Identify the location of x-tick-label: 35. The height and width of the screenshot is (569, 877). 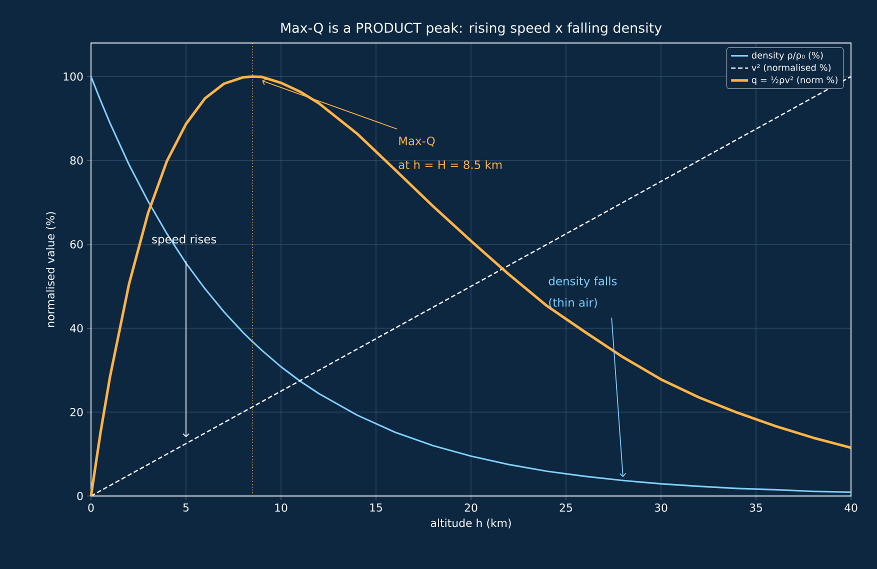
(756, 508).